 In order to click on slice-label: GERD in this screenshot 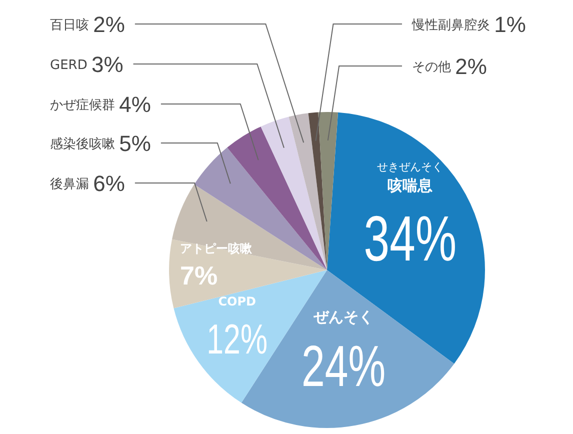, I will do `click(69, 65)`.